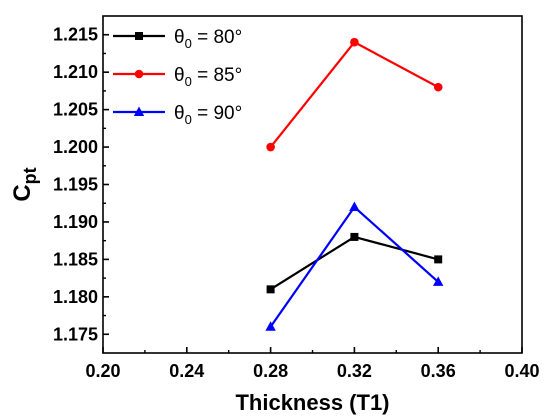 The width and height of the screenshot is (550, 419). What do you see at coordinates (208, 115) in the screenshot?
I see `legend-label: θ0 = 90°` at bounding box center [208, 115].